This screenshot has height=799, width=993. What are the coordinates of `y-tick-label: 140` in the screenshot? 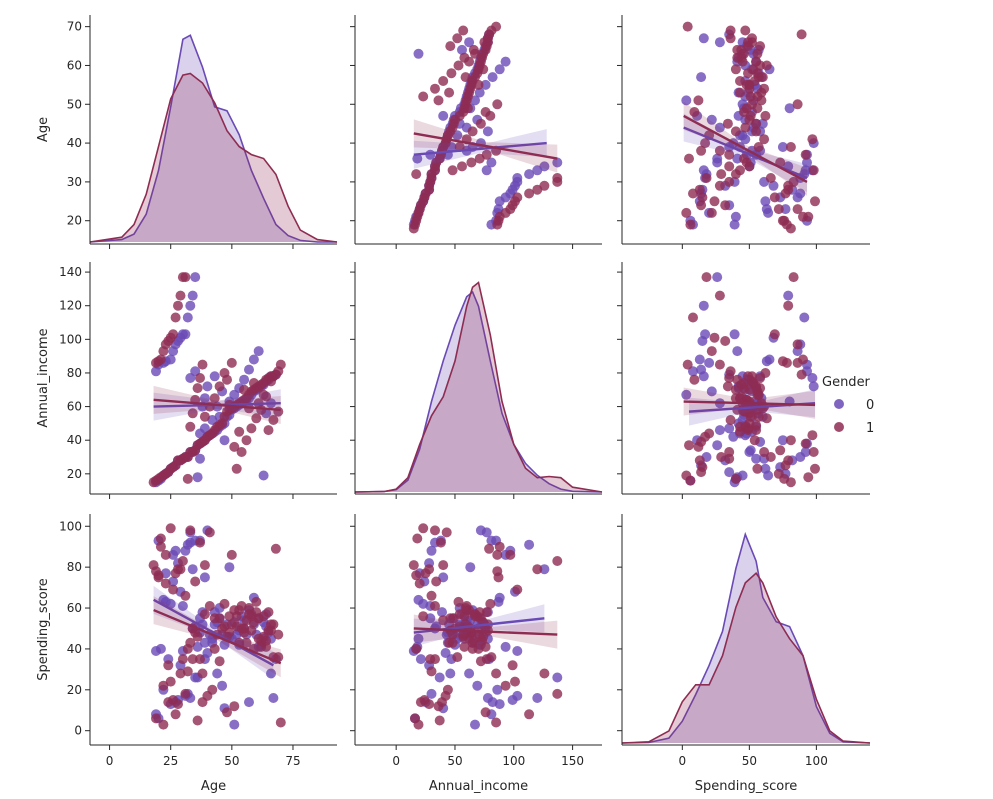 It's located at (70, 272).